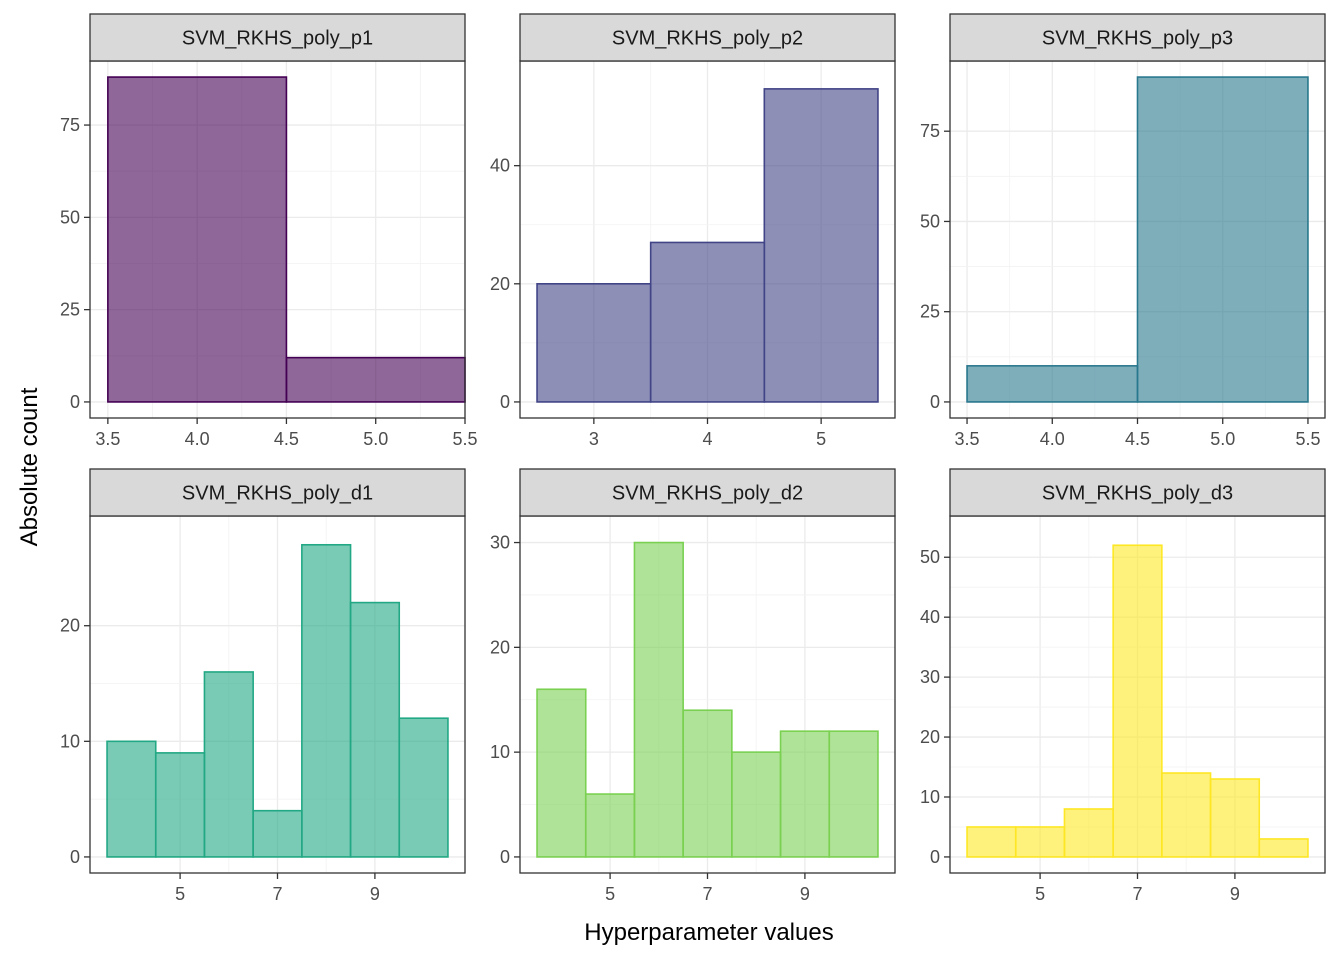 This screenshot has width=1344, height=960. What do you see at coordinates (464, 439) in the screenshot?
I see `x-tick-label: 5.5` at bounding box center [464, 439].